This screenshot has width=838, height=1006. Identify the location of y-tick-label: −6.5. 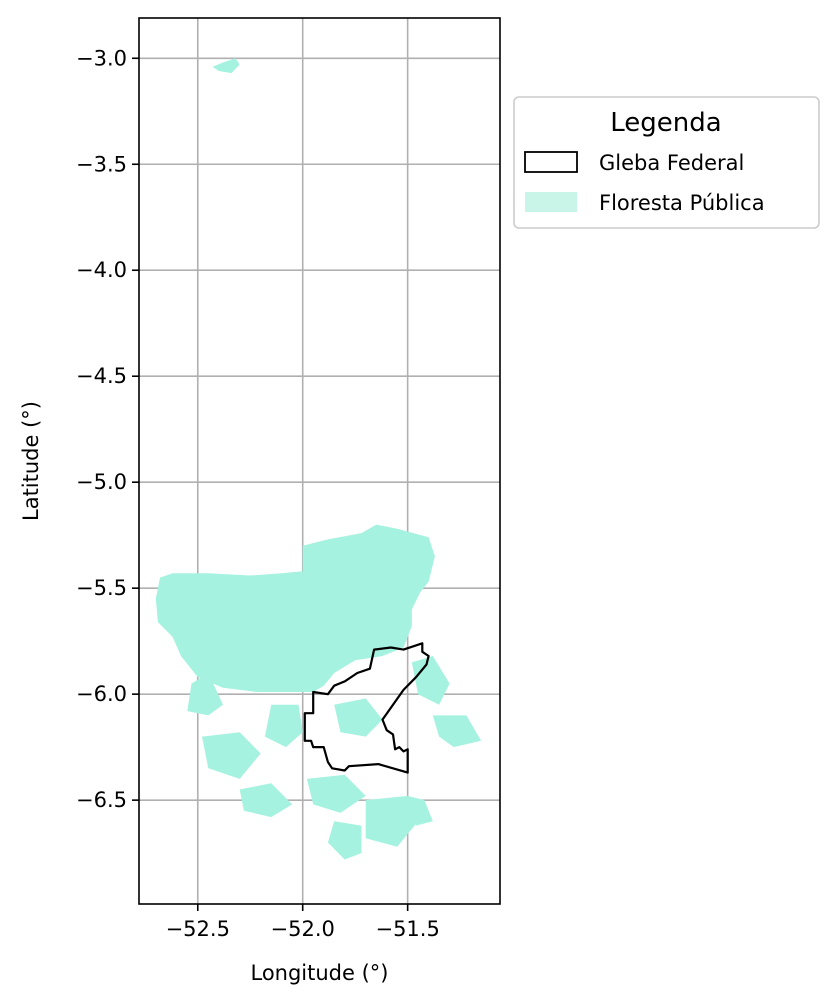
(101, 800).